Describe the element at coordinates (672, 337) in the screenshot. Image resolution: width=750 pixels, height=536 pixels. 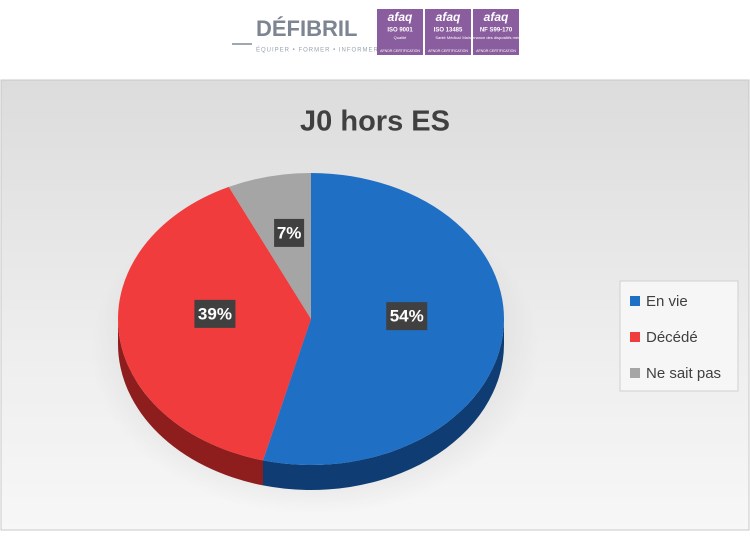
I see `legend-label: Décédé` at that location.